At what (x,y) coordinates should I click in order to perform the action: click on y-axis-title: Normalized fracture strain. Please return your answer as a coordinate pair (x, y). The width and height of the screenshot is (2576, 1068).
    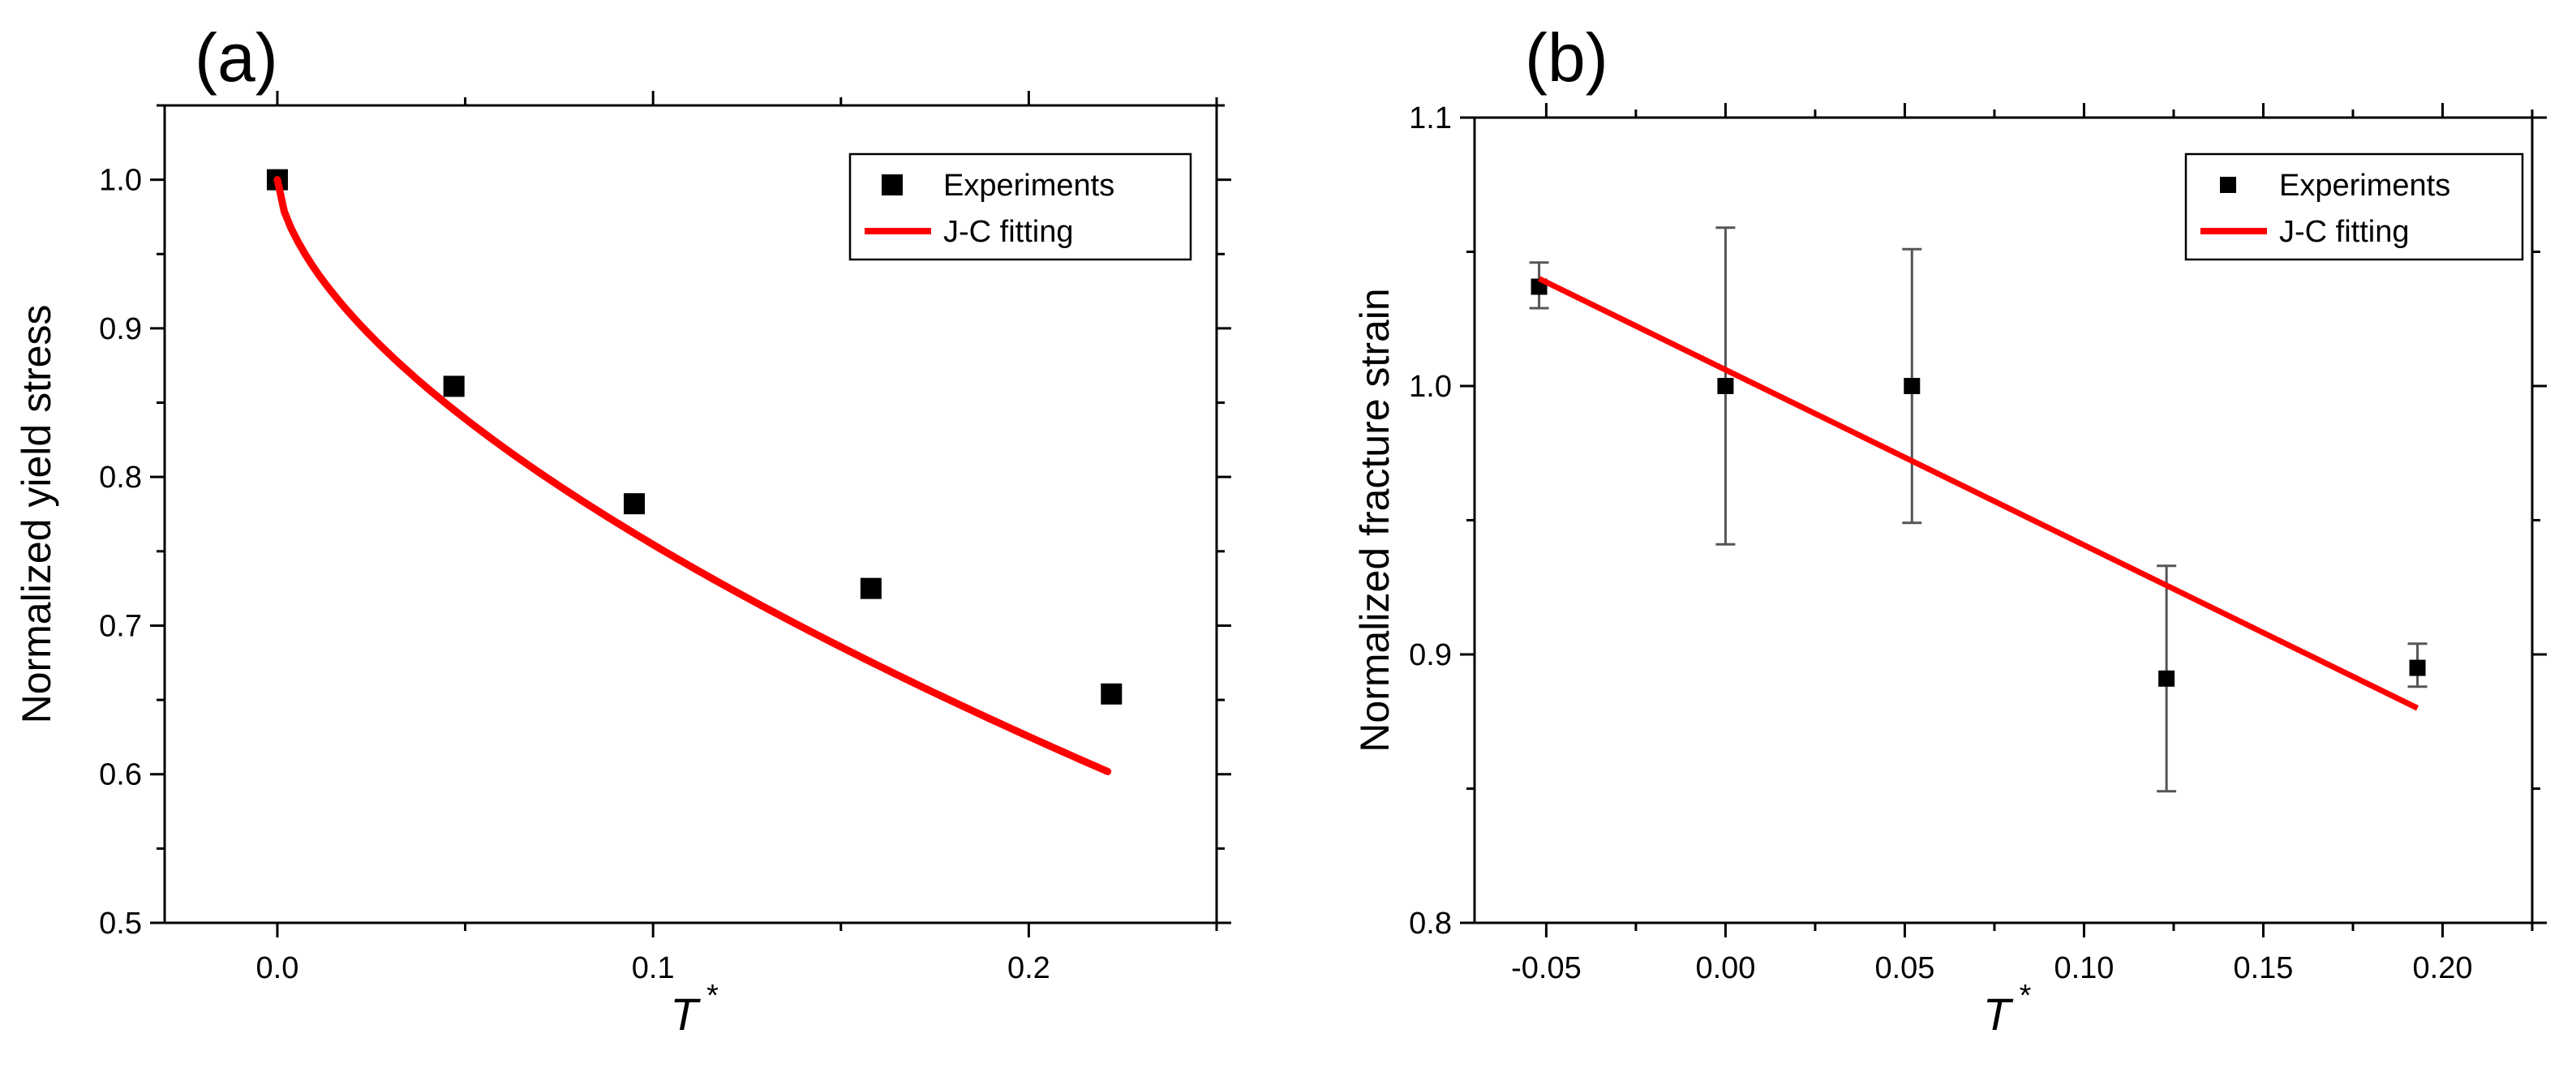
    Looking at the image, I should click on (1374, 520).